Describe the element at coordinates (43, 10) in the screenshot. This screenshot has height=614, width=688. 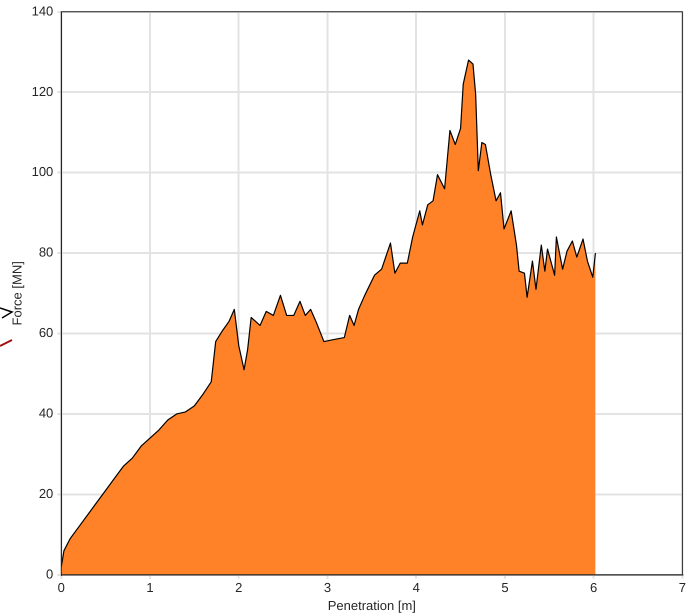
I see `y-tick-label: 140` at that location.